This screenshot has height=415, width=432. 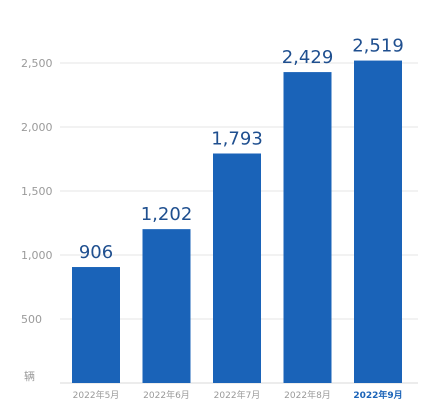 What do you see at coordinates (377, 395) in the screenshot?
I see `x-tick-label: 2022年9月` at bounding box center [377, 395].